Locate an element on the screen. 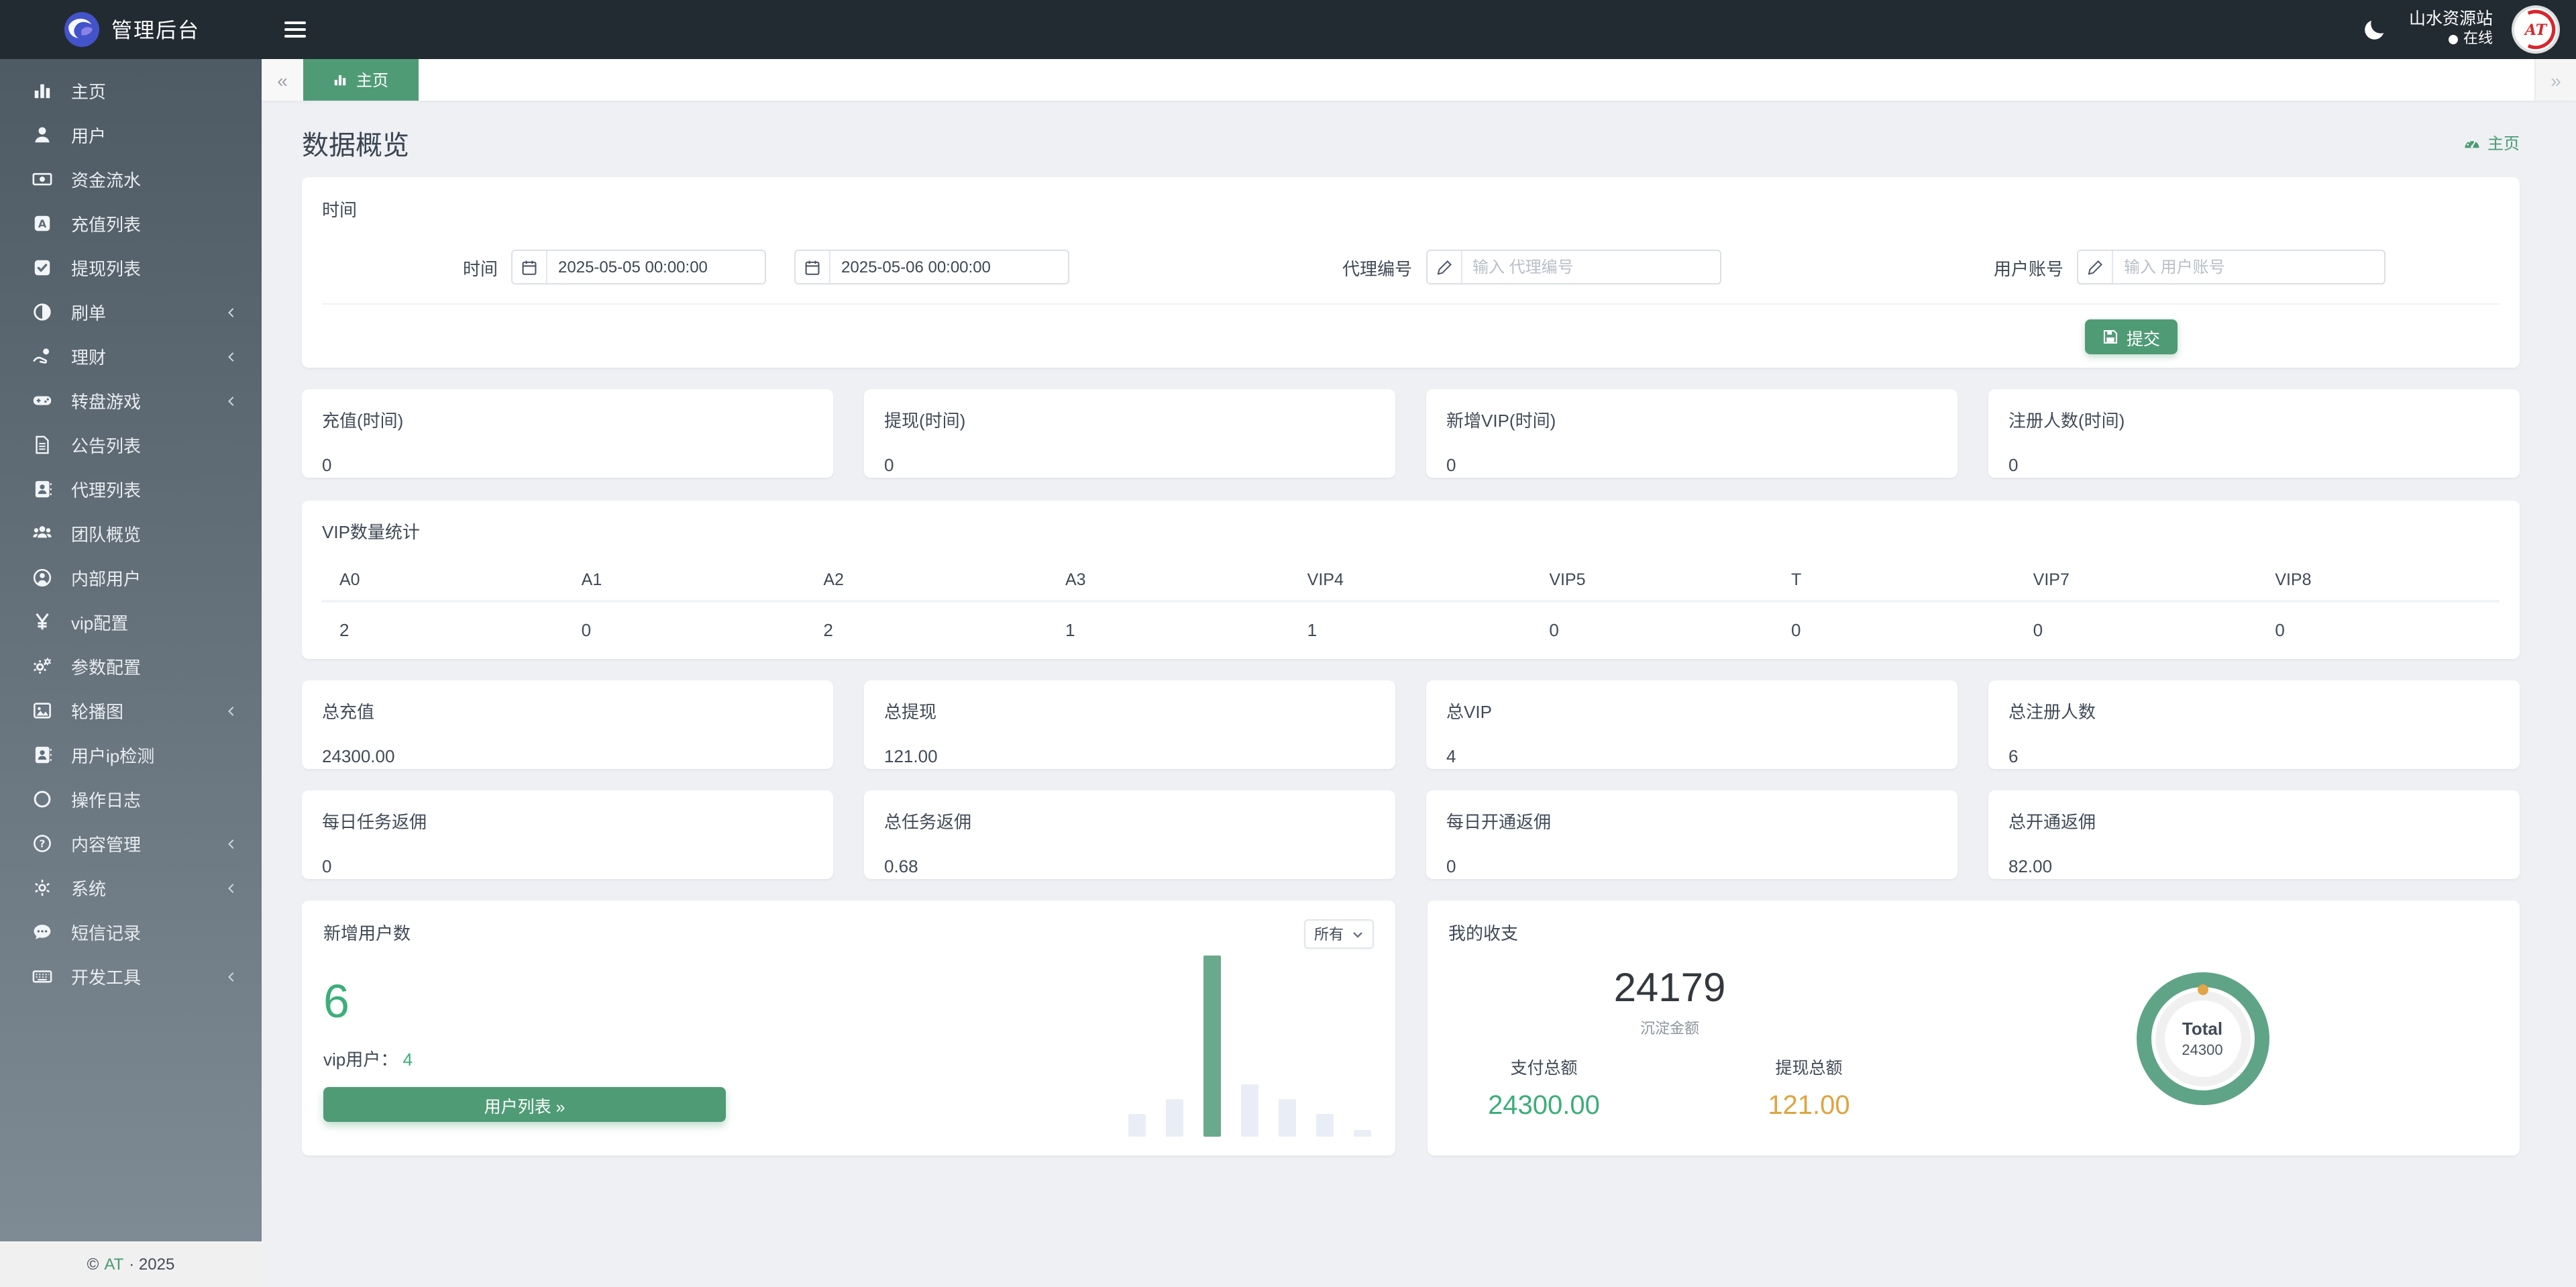 The height and width of the screenshot is (1287, 2576). pencil-icon is located at coordinates (2095, 267).